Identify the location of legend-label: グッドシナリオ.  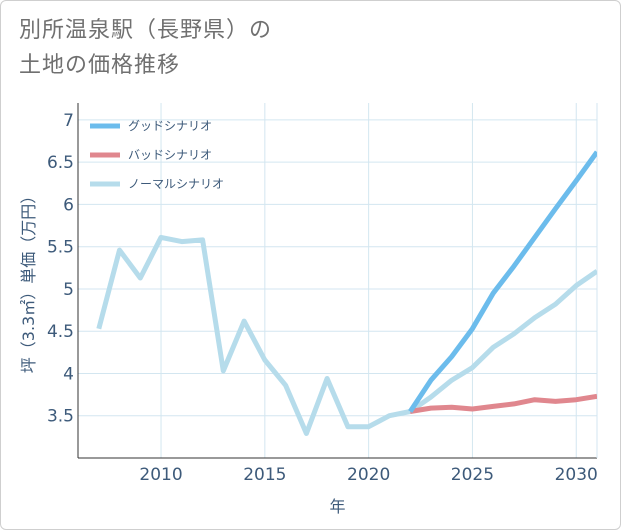
(170, 126).